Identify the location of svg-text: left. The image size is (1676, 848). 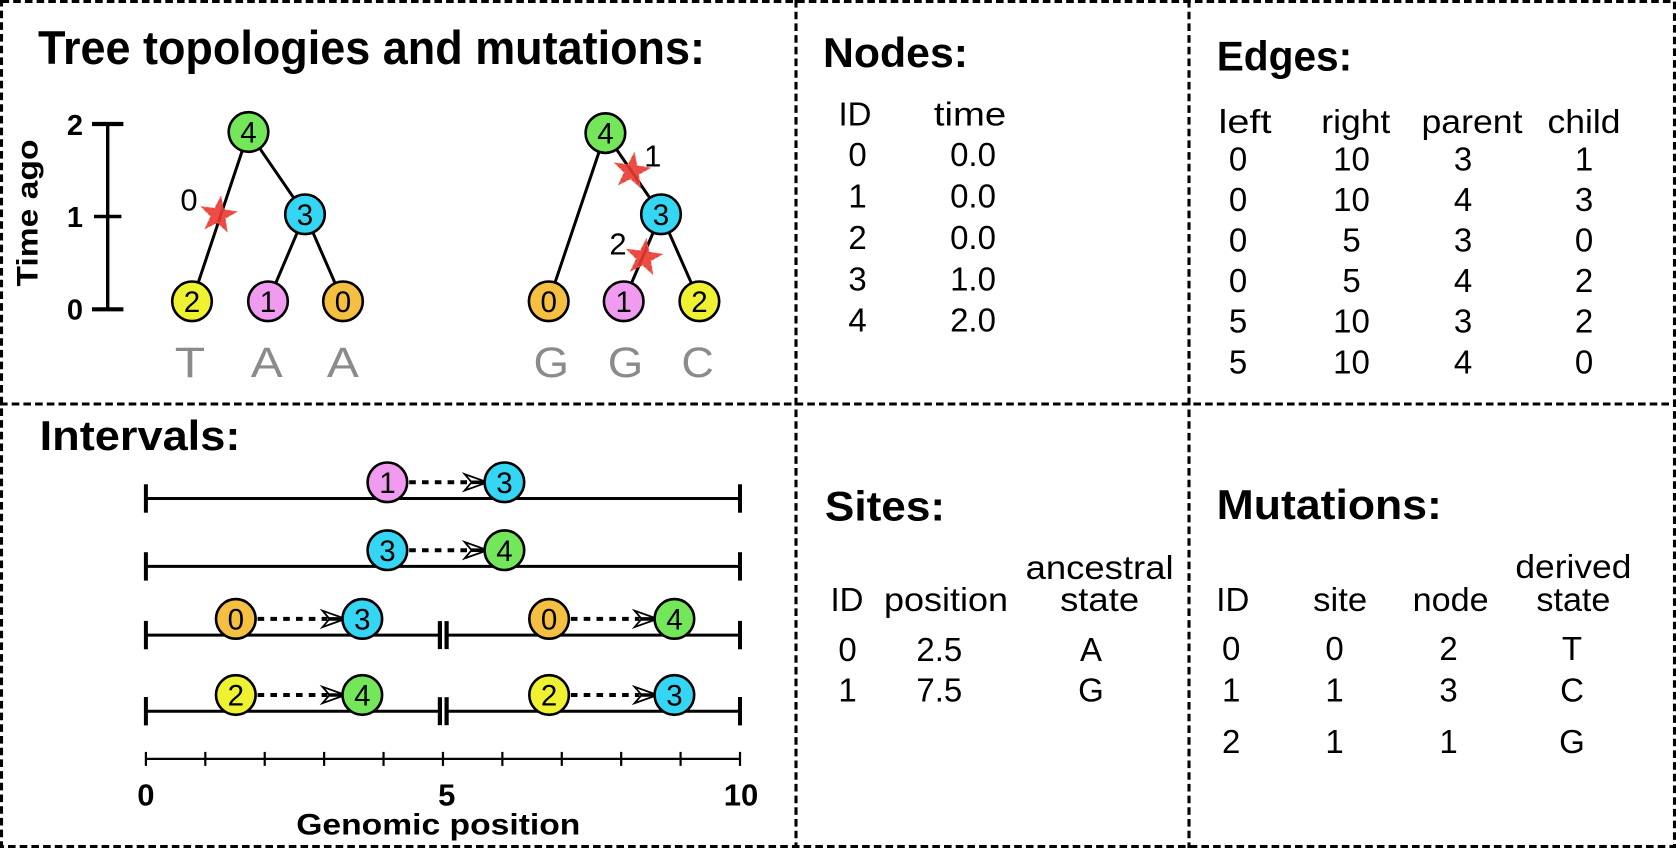
(1245, 121).